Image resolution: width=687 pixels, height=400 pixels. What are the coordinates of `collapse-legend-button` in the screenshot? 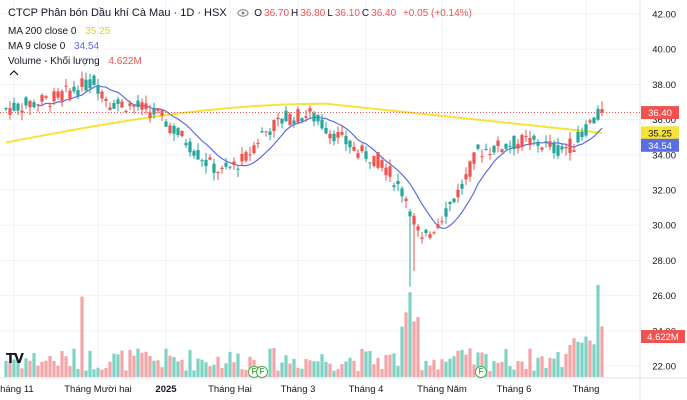 It's located at (14, 74).